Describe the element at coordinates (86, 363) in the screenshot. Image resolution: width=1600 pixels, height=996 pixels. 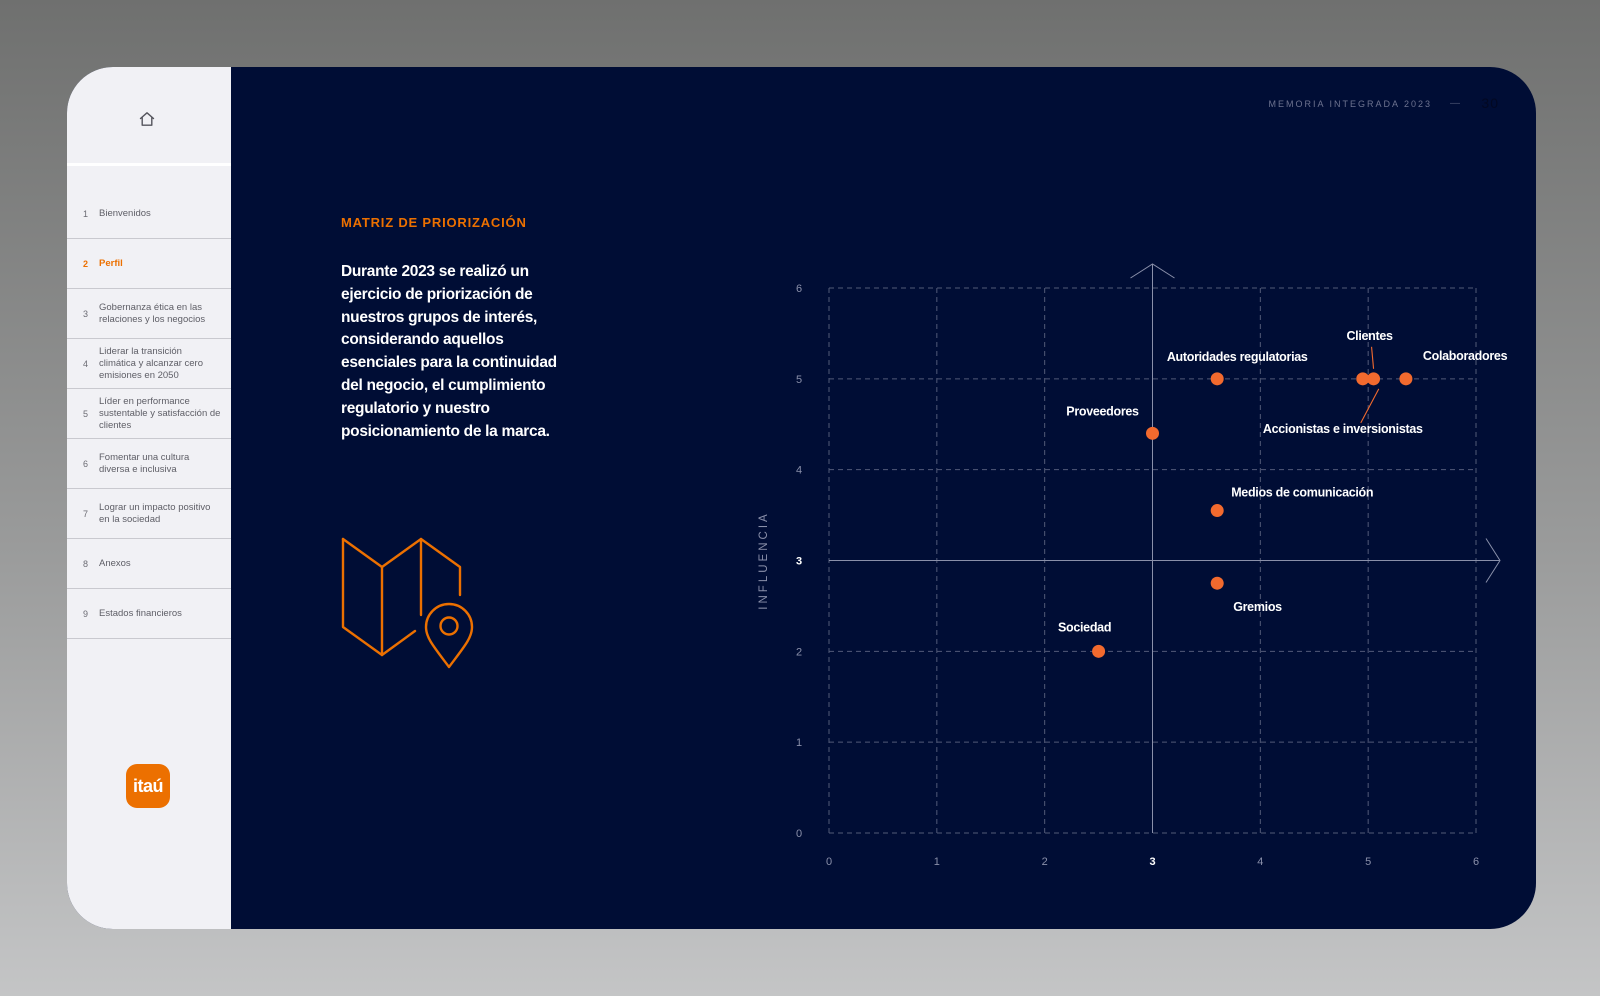
I see `sidebar-item-number: 4` at that location.